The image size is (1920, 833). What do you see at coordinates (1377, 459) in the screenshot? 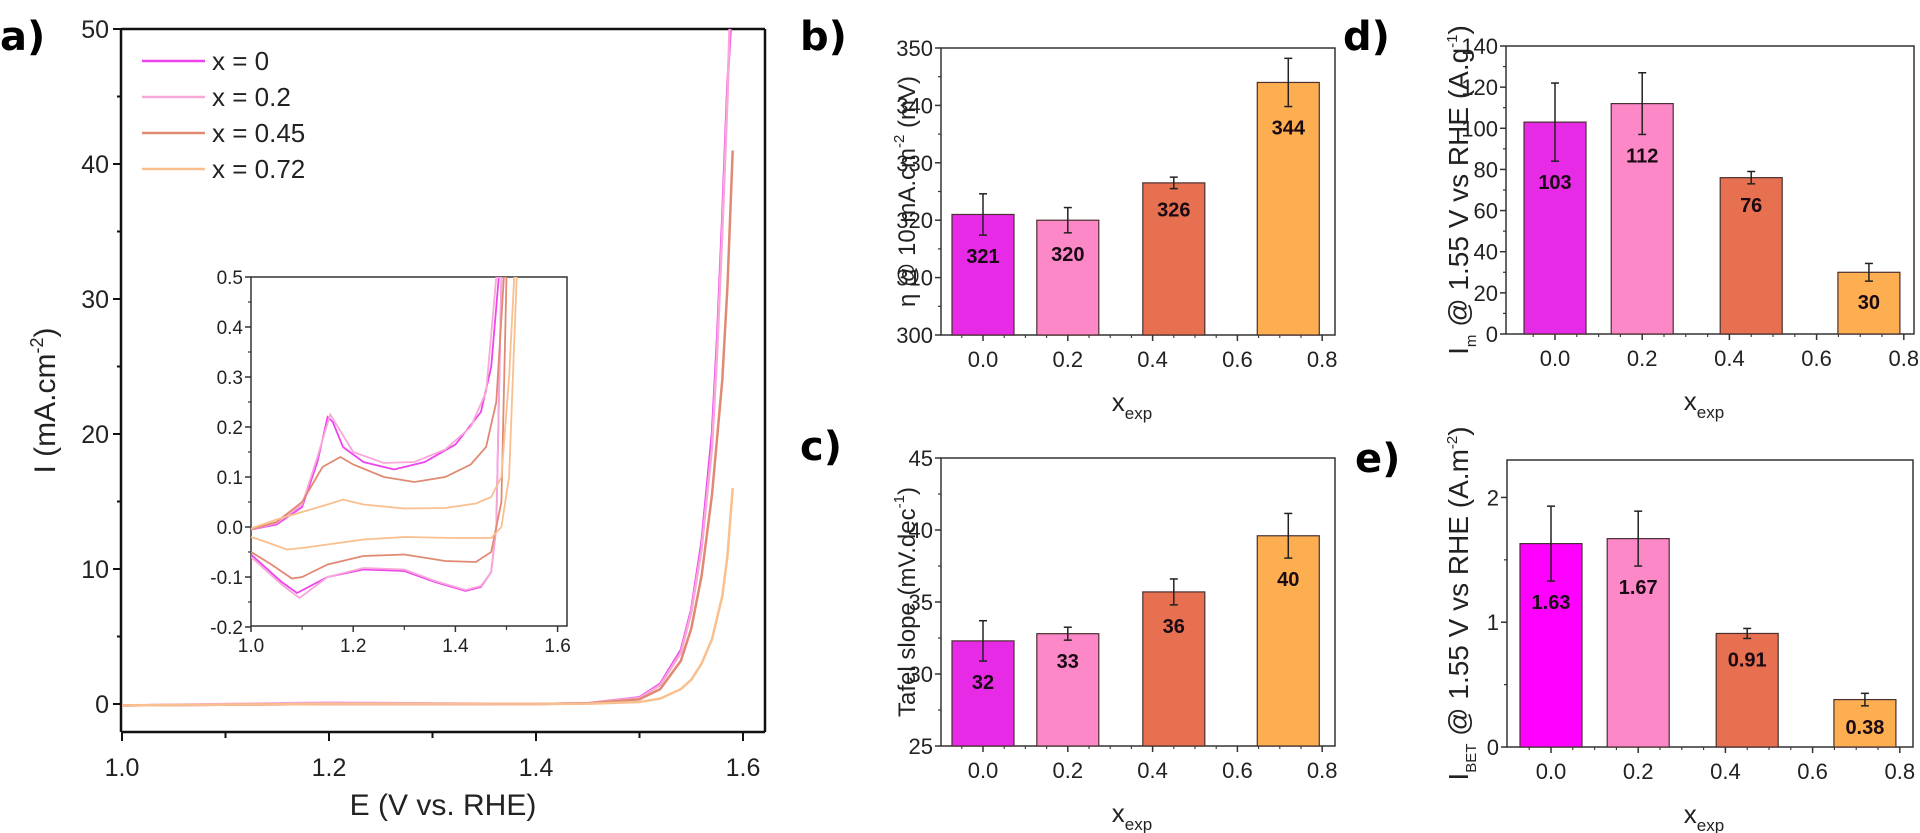
I see `panel-label-e: e)` at bounding box center [1377, 459].